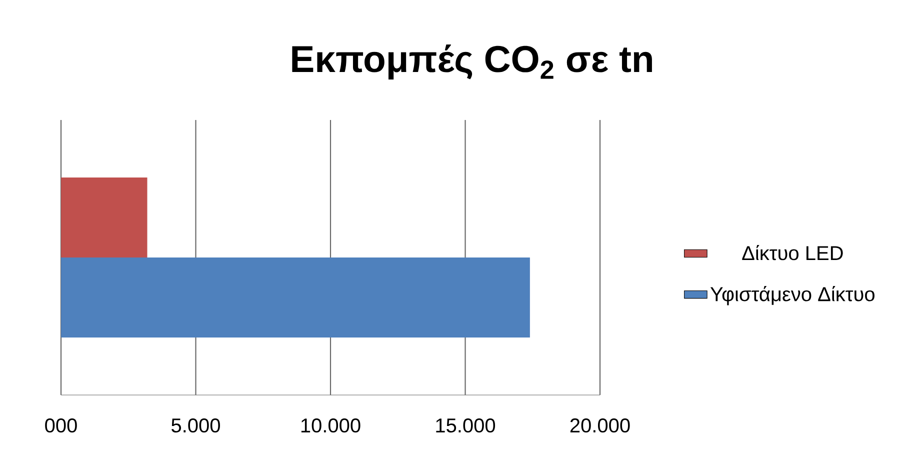 This screenshot has height=458, width=923. Describe the element at coordinates (196, 425) in the screenshot. I see `x-tick-label: 5.000` at that location.